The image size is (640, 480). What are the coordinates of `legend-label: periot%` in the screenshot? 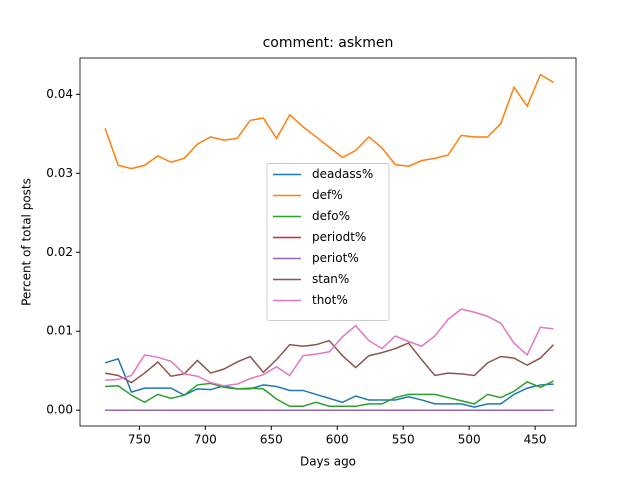 It's located at (335, 258).